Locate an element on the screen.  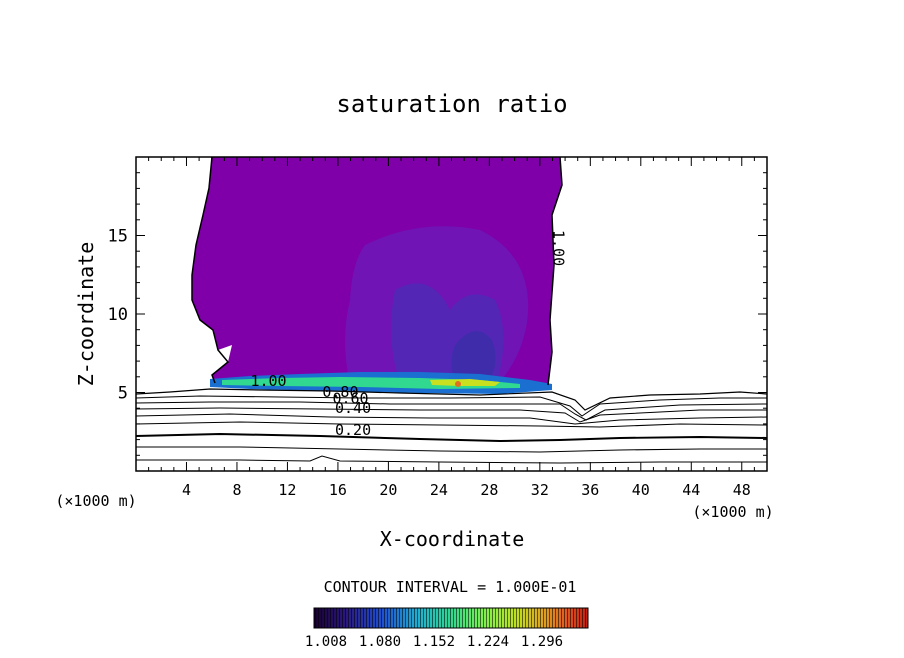
y-tick-label: 10 is located at coordinates (118, 315).